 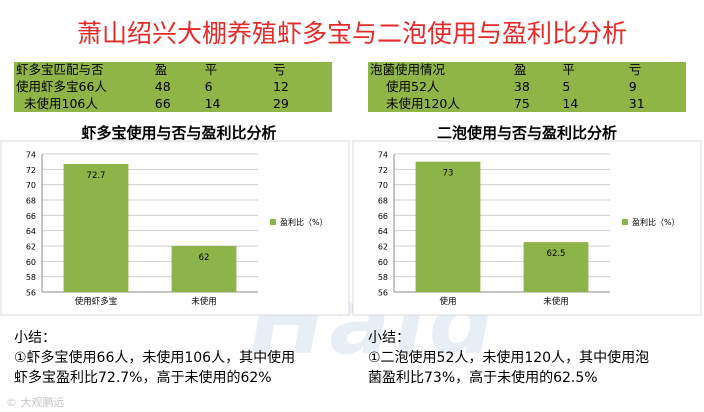 What do you see at coordinates (423, 103) in the screenshot?
I see `table-cell: 未使用120人` at bounding box center [423, 103].